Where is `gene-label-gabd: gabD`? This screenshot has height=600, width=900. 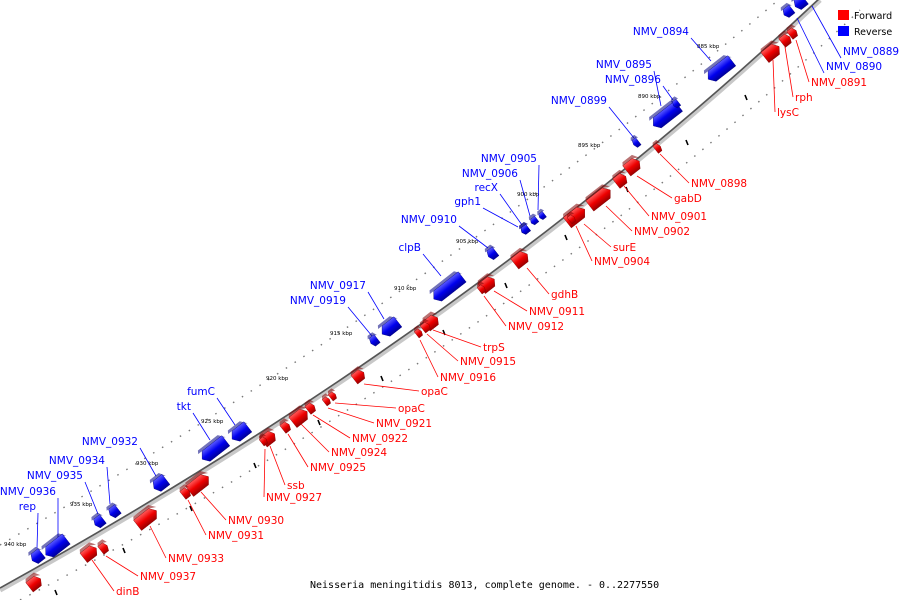
gene-label-gabd: gabD is located at coordinates (688, 199).